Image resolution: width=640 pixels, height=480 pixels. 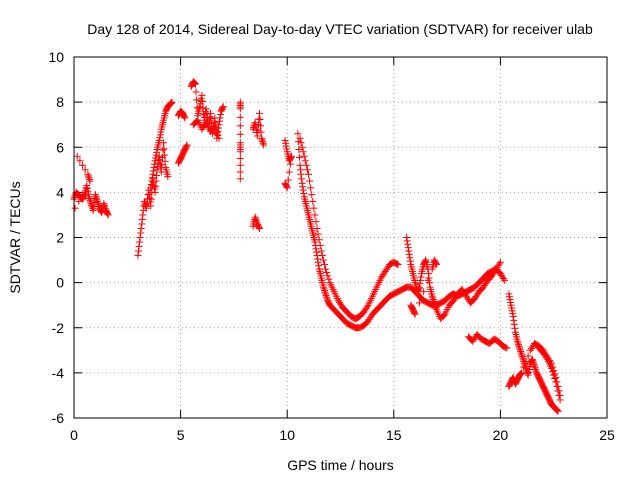 I want to click on x-tick-label: 5, so click(x=181, y=435).